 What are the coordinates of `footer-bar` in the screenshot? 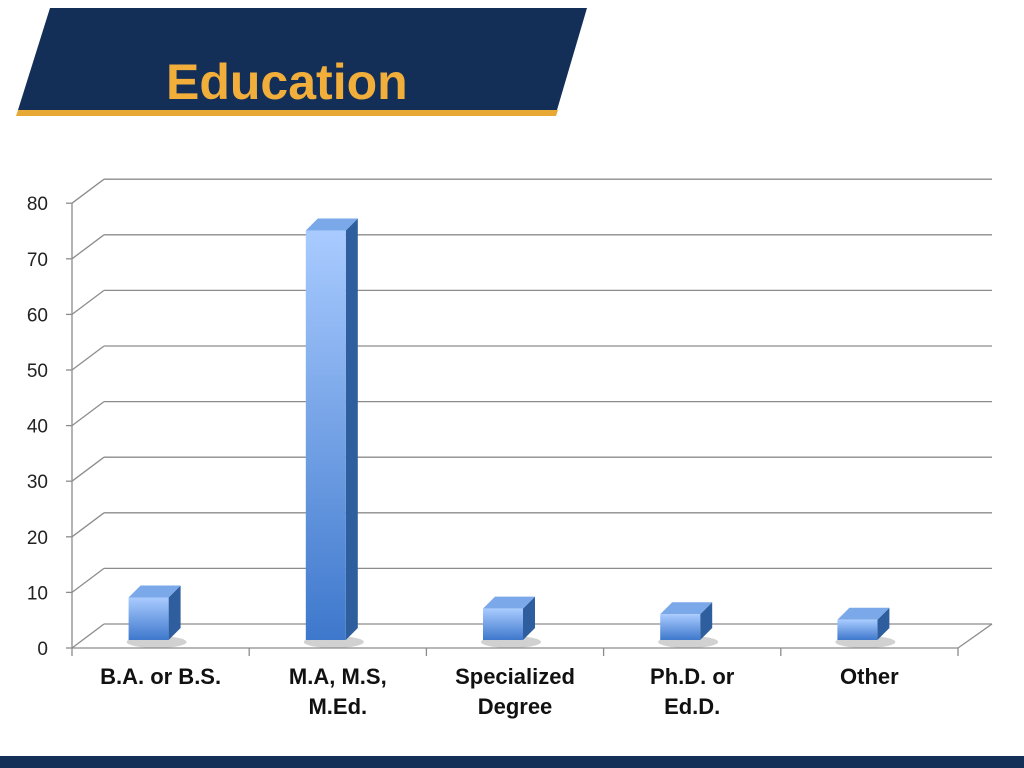 It's located at (512, 762).